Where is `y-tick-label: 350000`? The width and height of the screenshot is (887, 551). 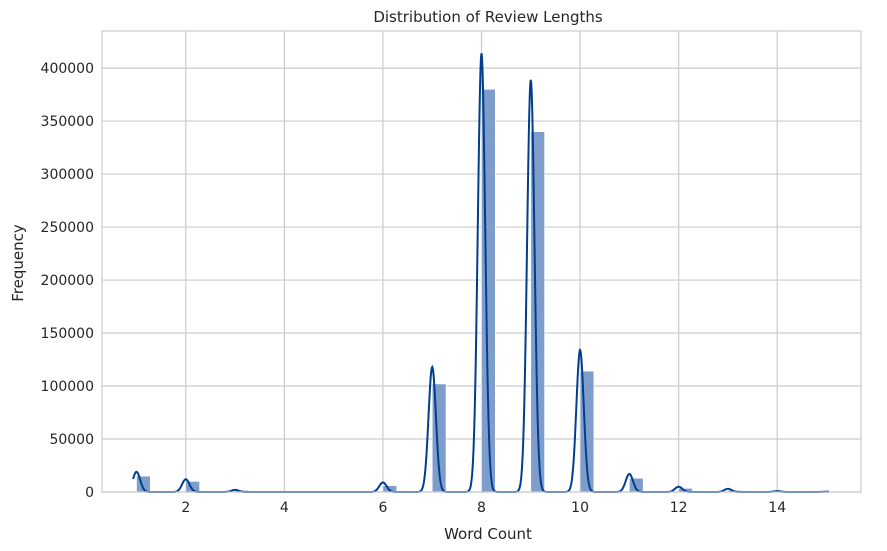 y-tick-label: 350000 is located at coordinates (67, 122).